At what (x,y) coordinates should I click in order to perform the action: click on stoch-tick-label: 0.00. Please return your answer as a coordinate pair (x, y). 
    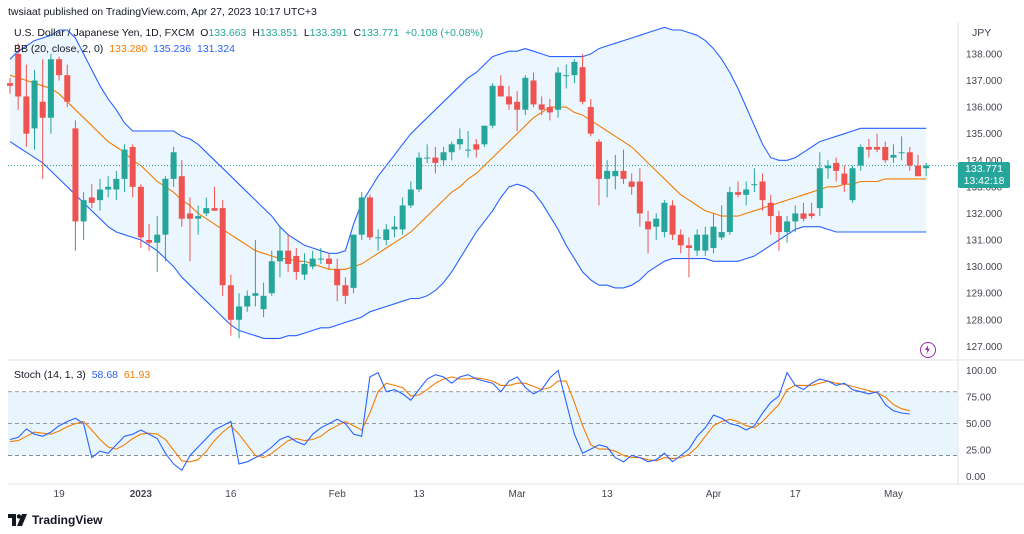
    Looking at the image, I should click on (976, 477).